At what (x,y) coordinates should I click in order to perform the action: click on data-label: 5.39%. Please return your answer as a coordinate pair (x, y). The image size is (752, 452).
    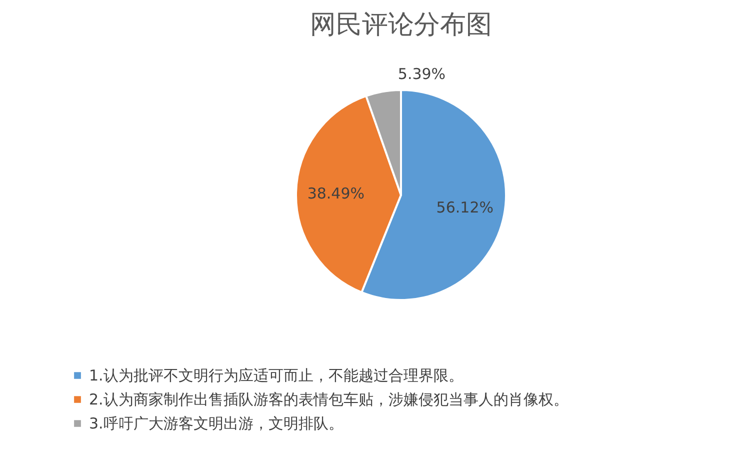
    Looking at the image, I should click on (422, 73).